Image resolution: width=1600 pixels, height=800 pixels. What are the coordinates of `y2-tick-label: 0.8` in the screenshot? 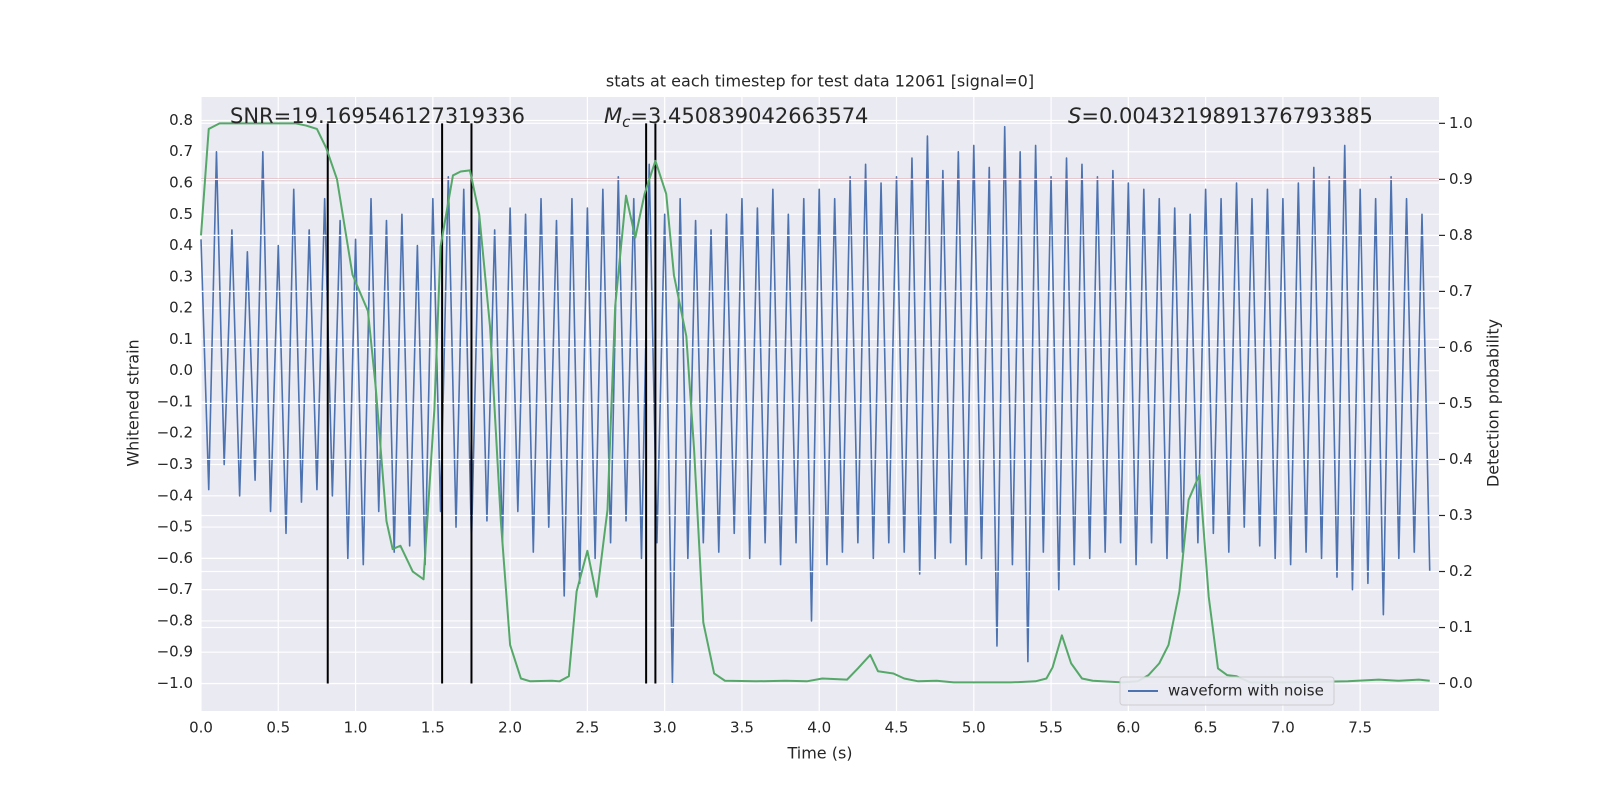 It's located at (1461, 235).